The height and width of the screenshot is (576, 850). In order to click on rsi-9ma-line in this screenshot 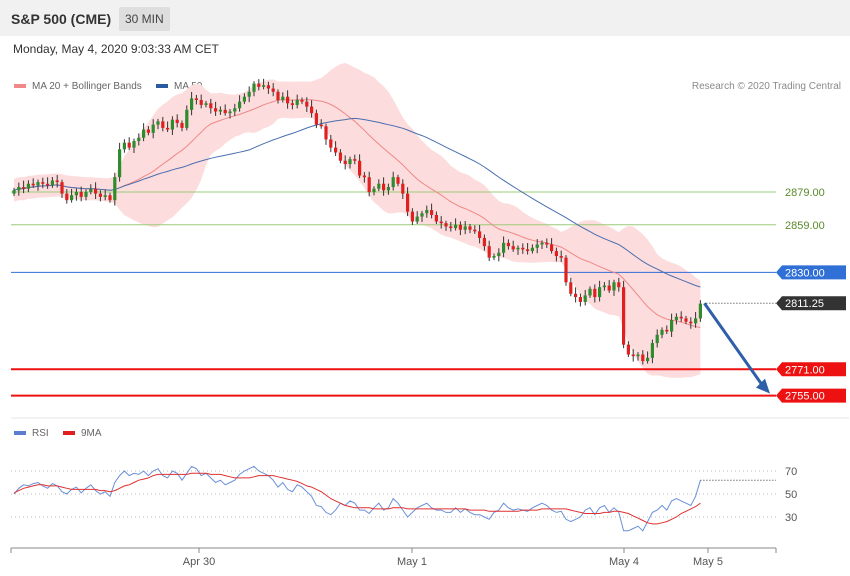, I will do `click(357, 498)`.